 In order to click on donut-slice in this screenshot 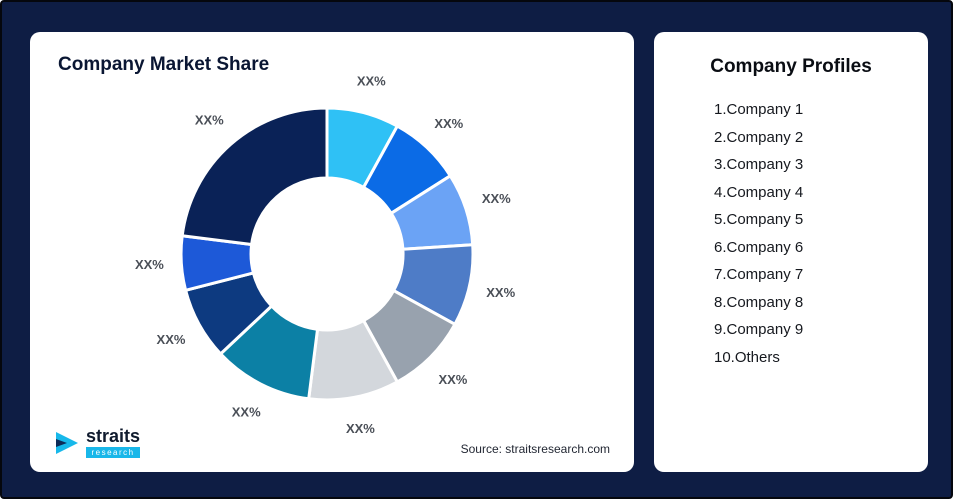, I will do `click(254, 176)`.